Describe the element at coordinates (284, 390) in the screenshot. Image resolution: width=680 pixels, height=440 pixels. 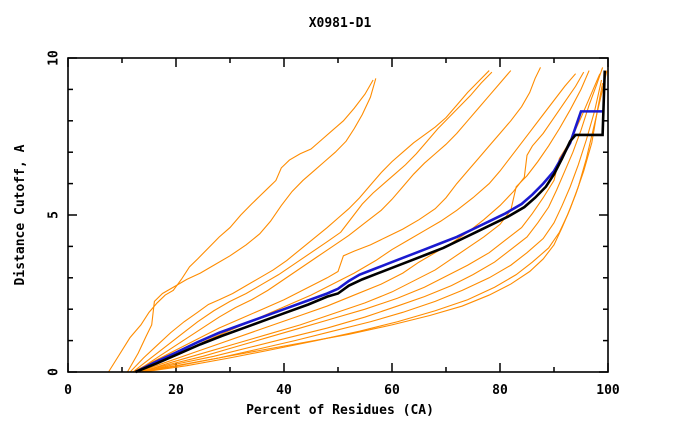
I see `x-tick-label: 40` at that location.